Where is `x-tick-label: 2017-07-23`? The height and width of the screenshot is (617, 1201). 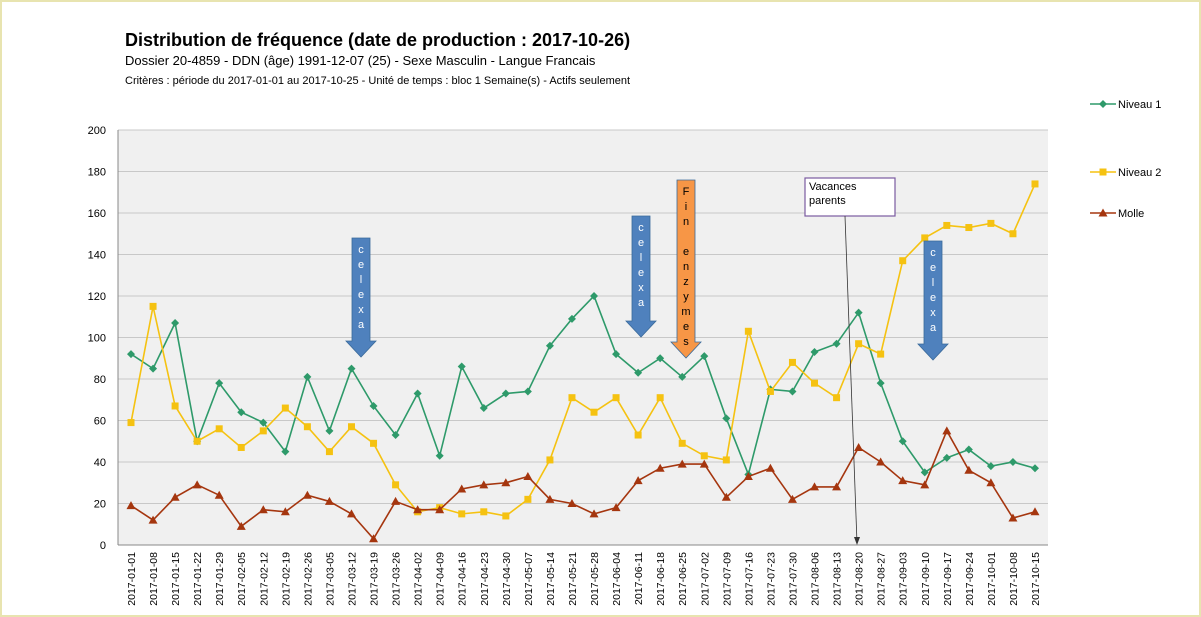 x-tick-label: 2017-07-23 is located at coordinates (771, 579).